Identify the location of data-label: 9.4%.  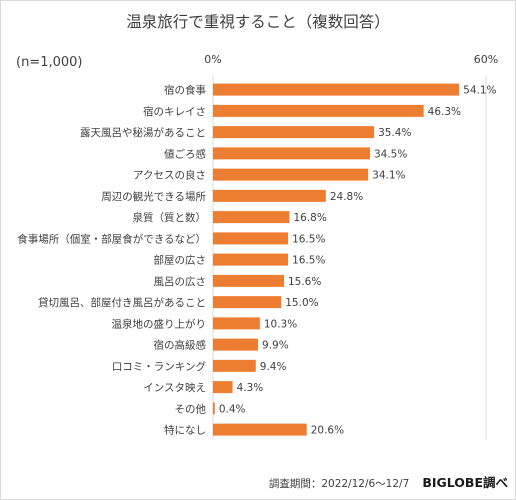
(273, 367).